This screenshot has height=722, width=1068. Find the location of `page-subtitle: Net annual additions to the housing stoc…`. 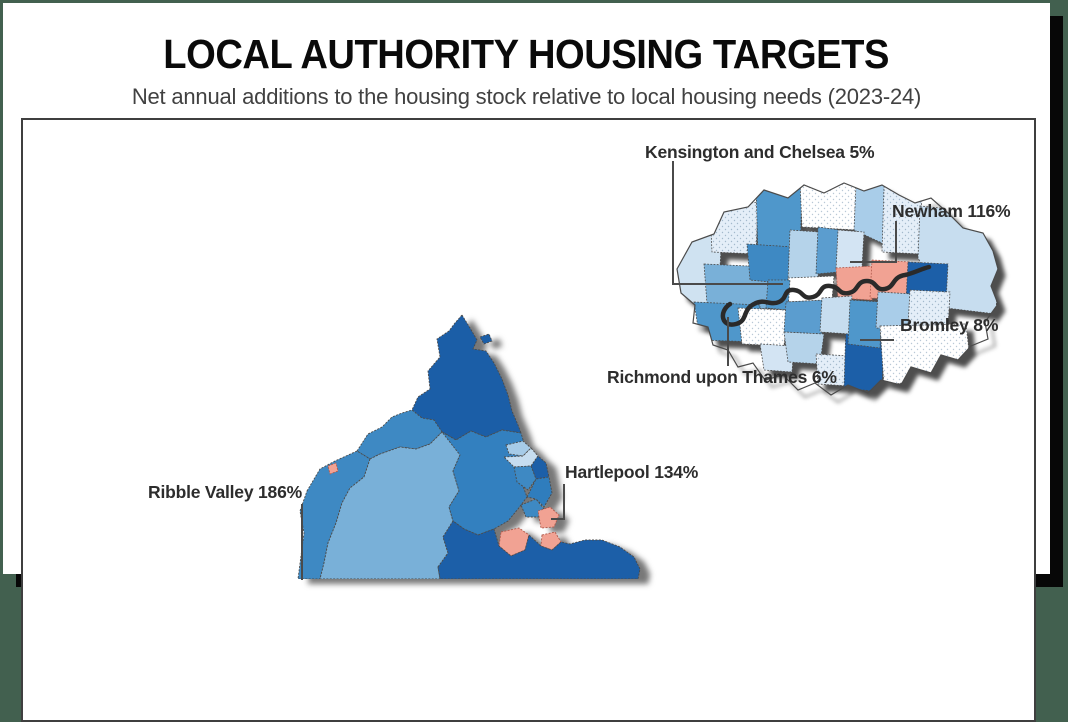

page-subtitle: Net annual additions to the housing stoc… is located at coordinates (526, 96).